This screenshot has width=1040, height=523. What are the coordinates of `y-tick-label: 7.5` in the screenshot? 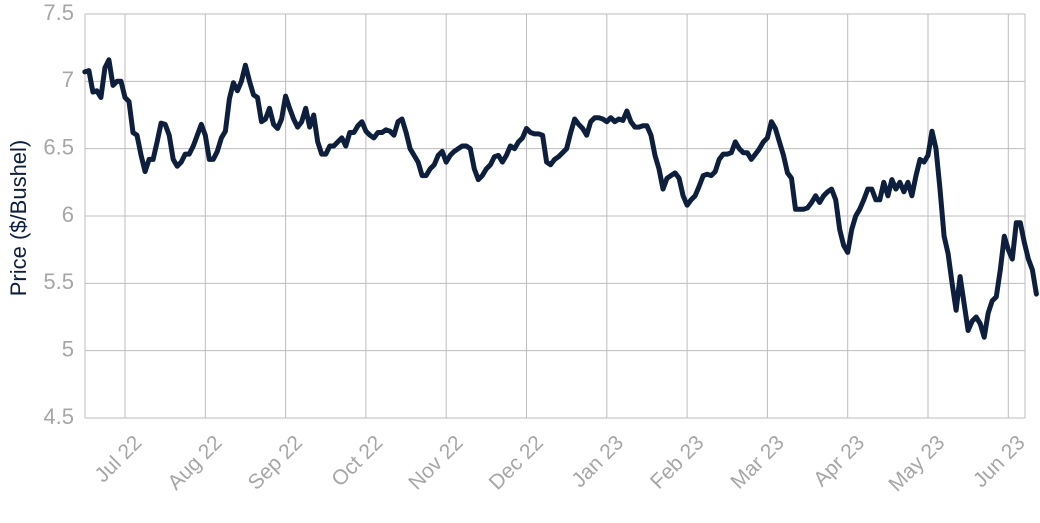 It's located at (58, 12).